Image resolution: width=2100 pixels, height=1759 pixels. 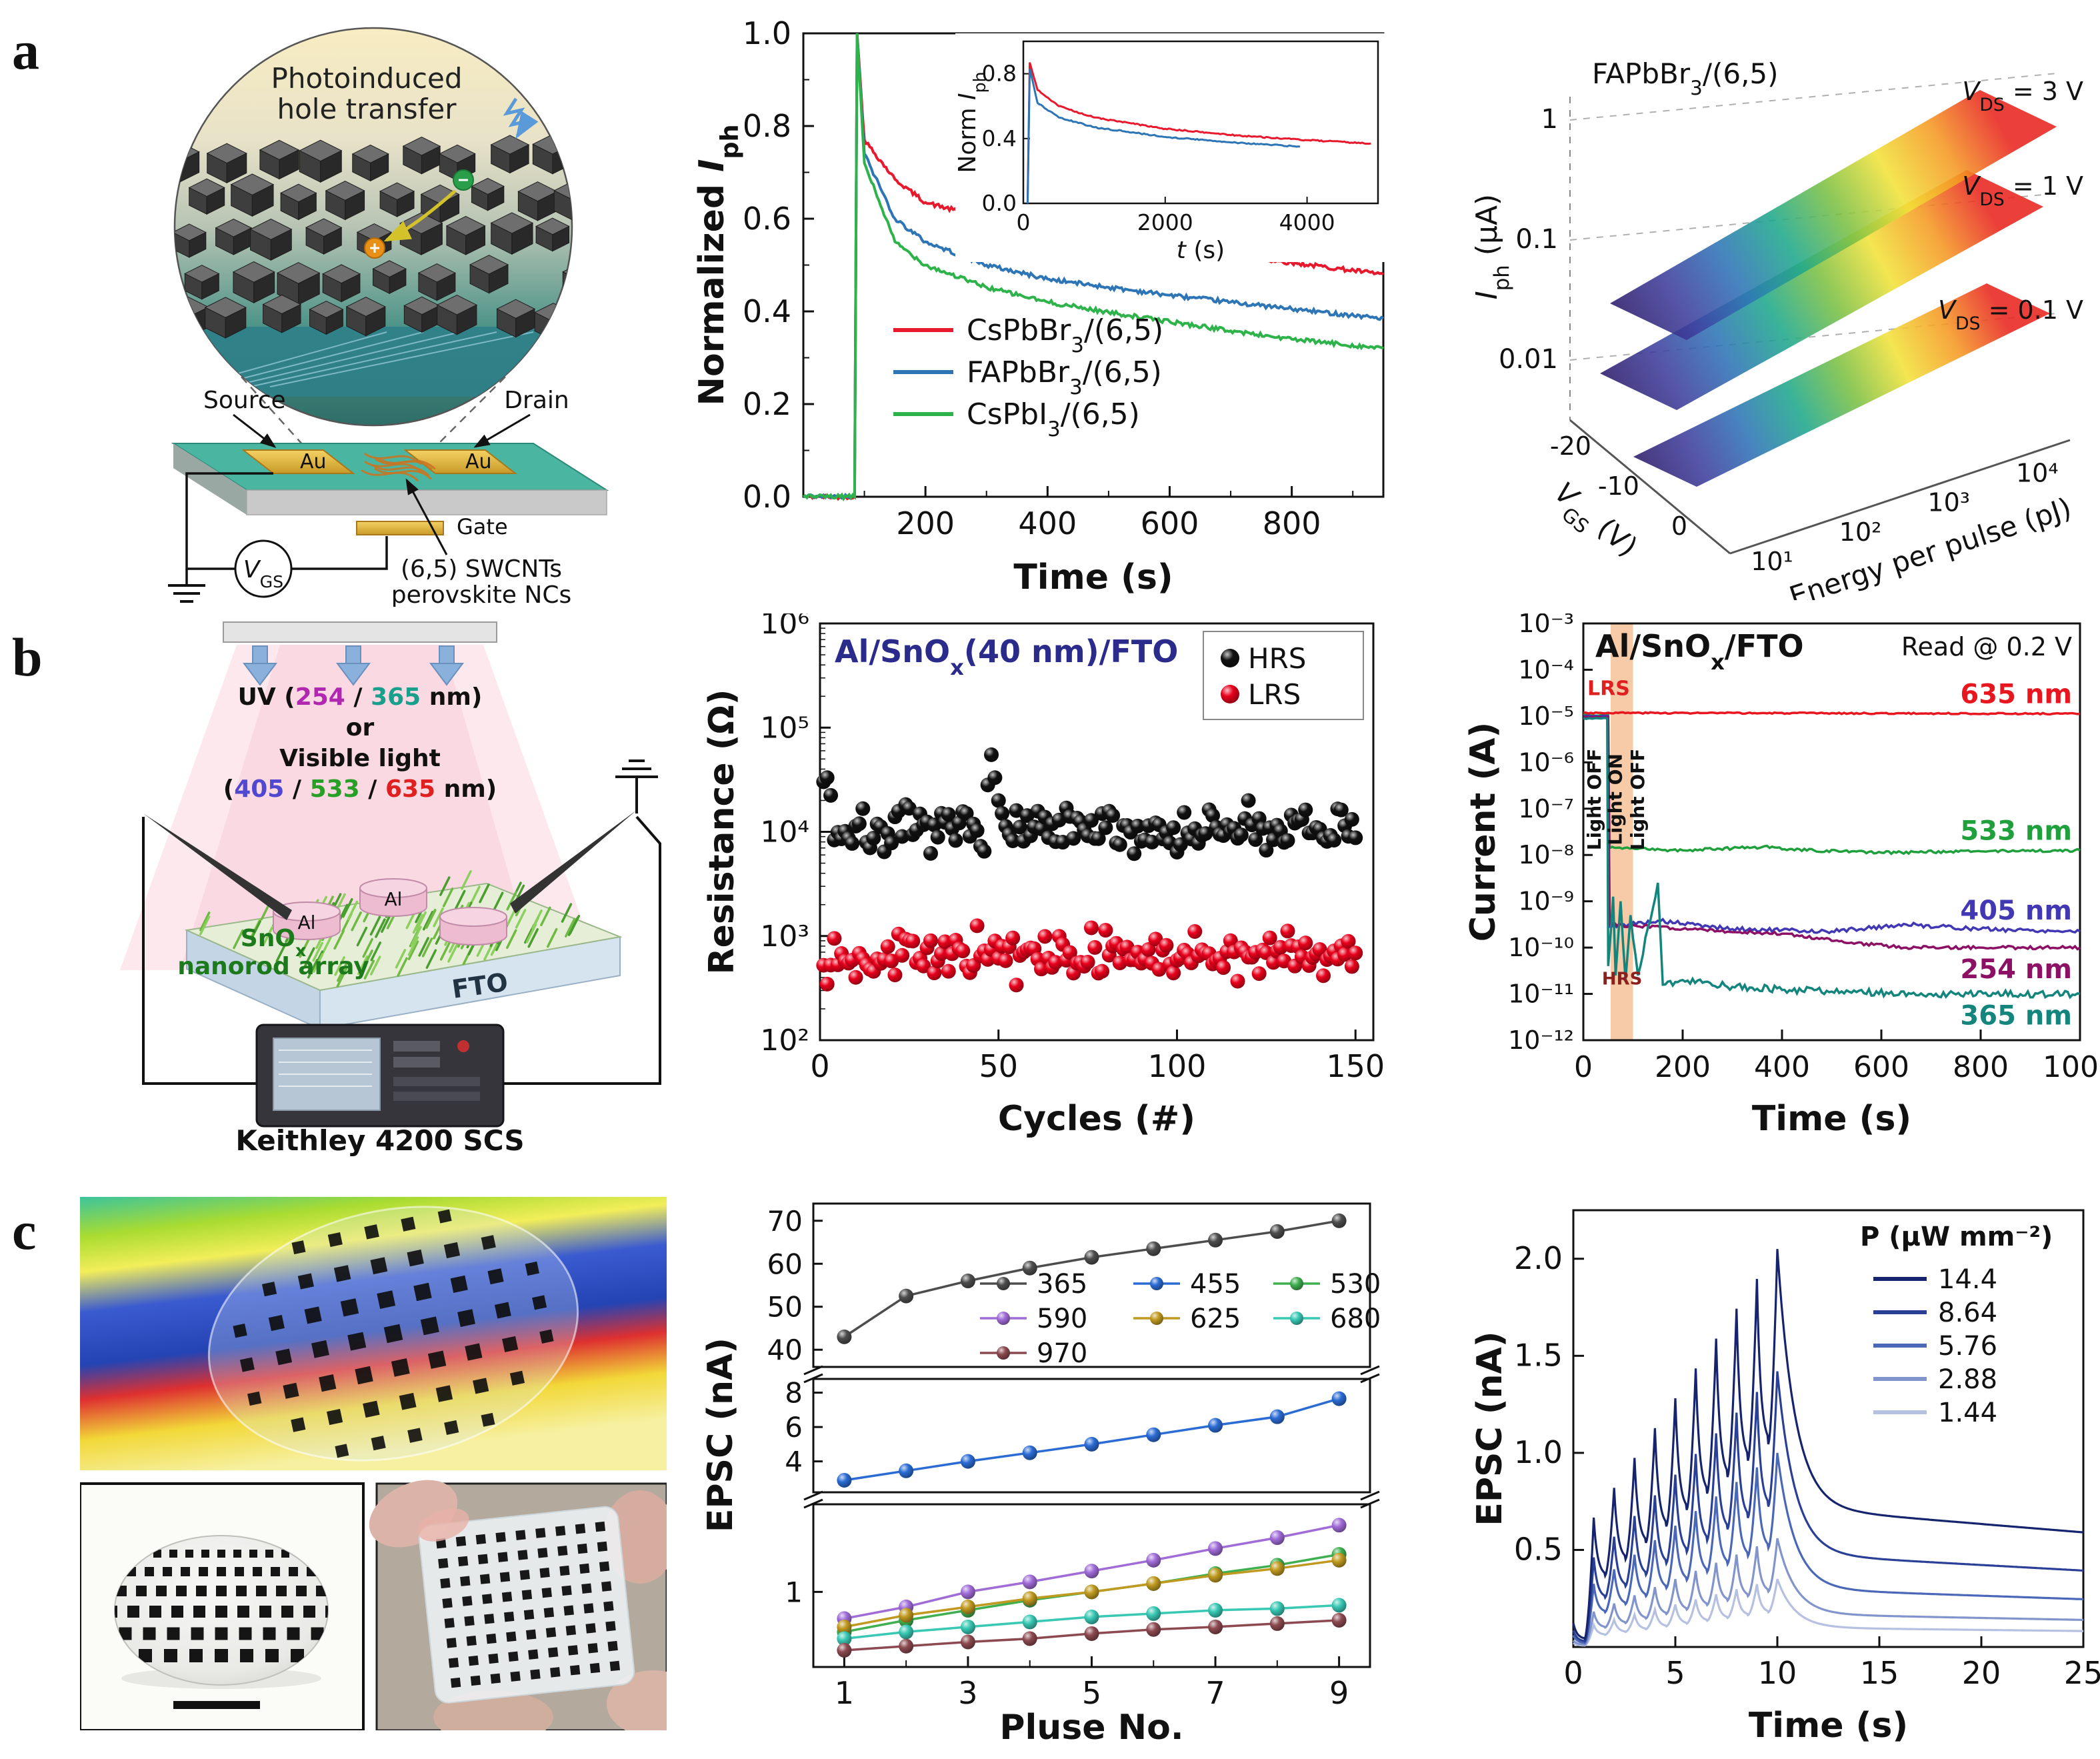 I want to click on svg-text: 0.6, so click(x=767, y=219).